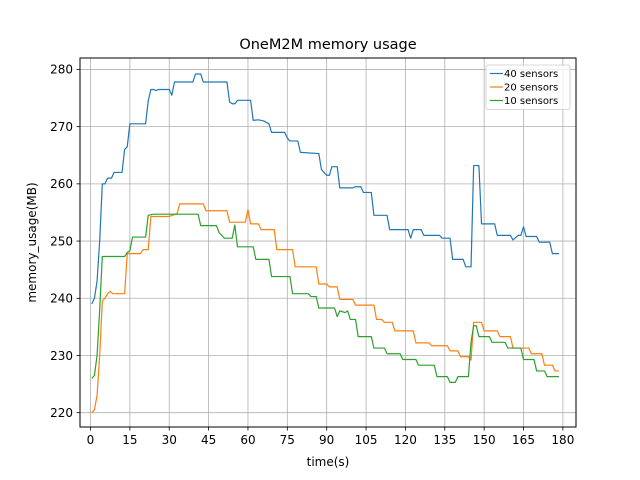  Describe the element at coordinates (91, 440) in the screenshot. I see `x-tick-label: 0` at that location.